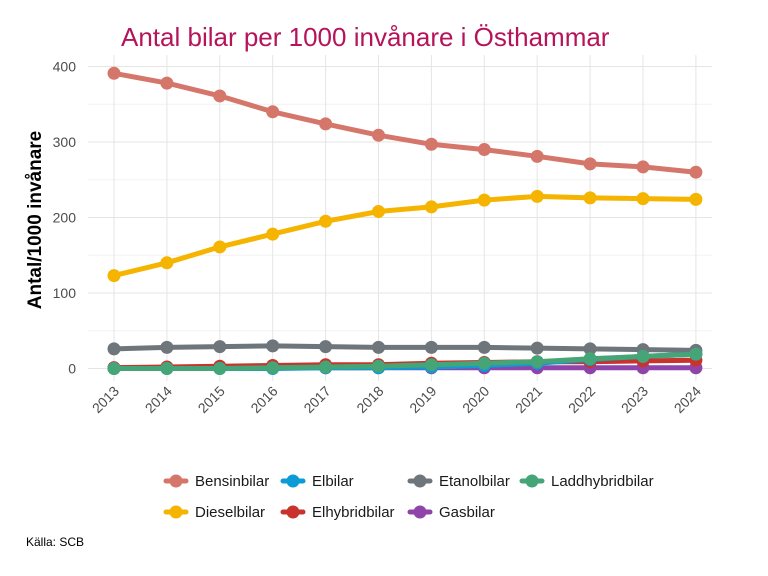  Describe the element at coordinates (369, 399) in the screenshot. I see `x-tick-label: 2018` at that location.